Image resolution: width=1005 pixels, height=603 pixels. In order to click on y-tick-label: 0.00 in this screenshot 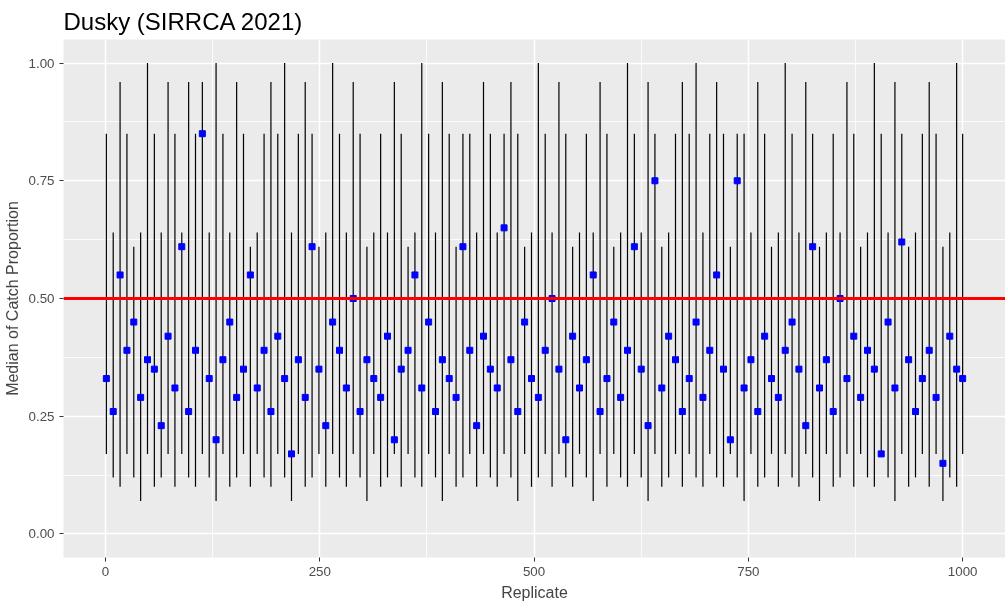, I will do `click(41, 534)`.